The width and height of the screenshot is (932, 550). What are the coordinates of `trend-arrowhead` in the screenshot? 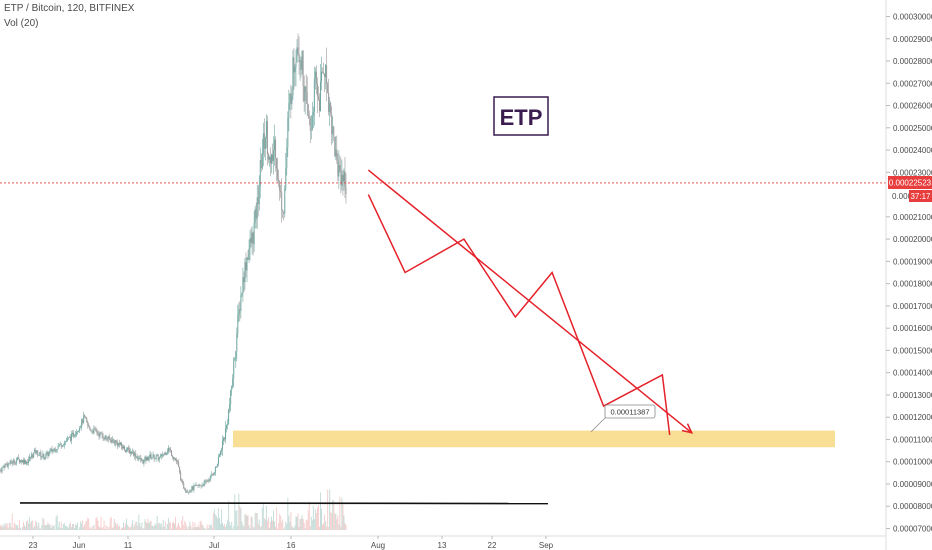 It's located at (687, 428).